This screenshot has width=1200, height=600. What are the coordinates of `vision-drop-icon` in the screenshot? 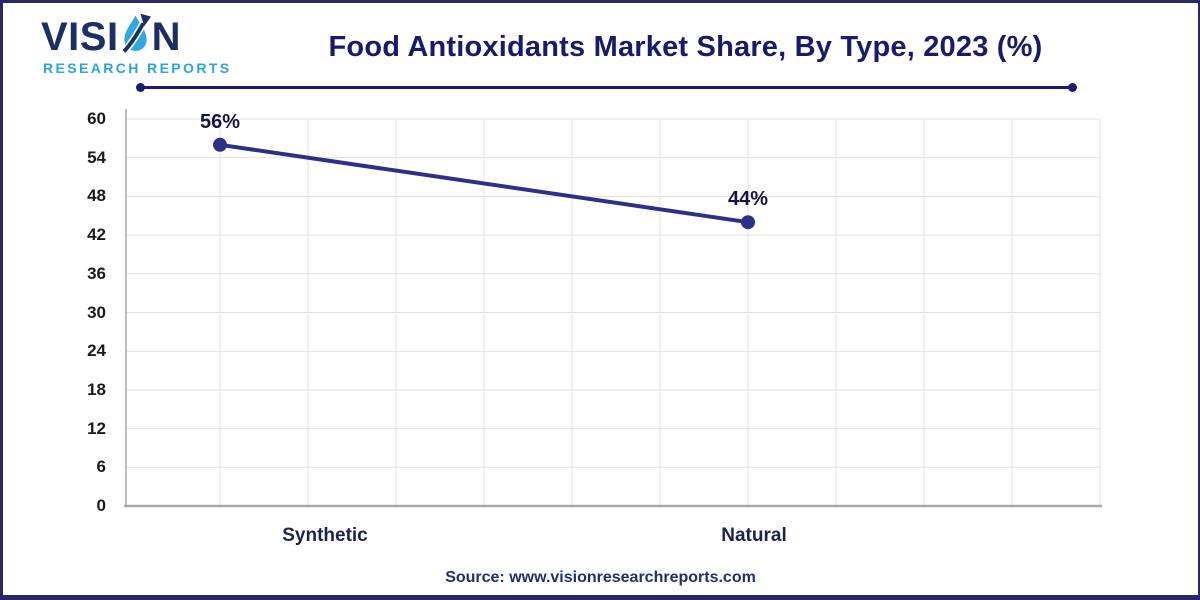 It's located at (135, 34).